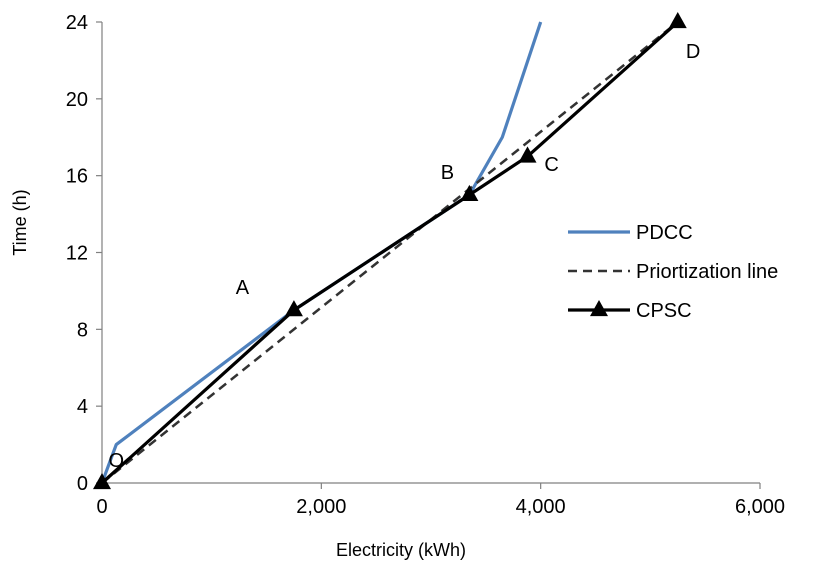  Describe the element at coordinates (664, 311) in the screenshot. I see `legend-label-cpsc: CPSC` at that location.